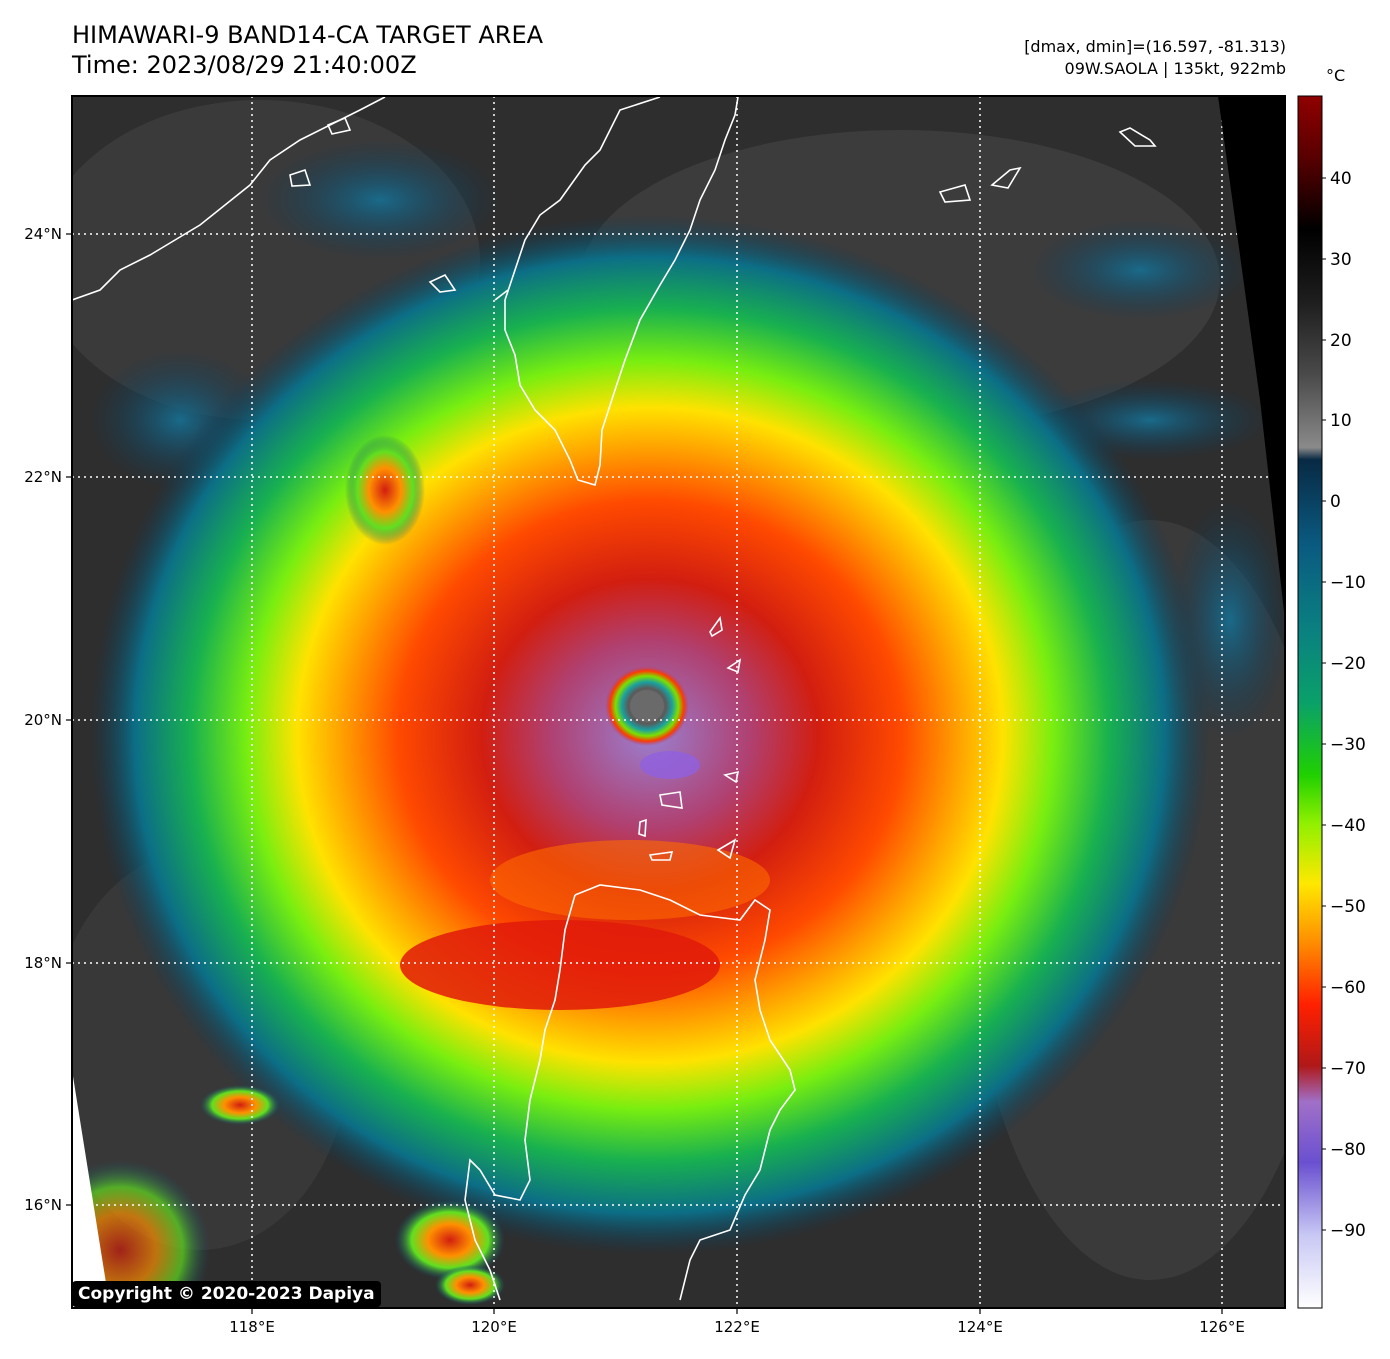  I want to click on cbar-tick-minus70: −70, so click(1348, 1069).